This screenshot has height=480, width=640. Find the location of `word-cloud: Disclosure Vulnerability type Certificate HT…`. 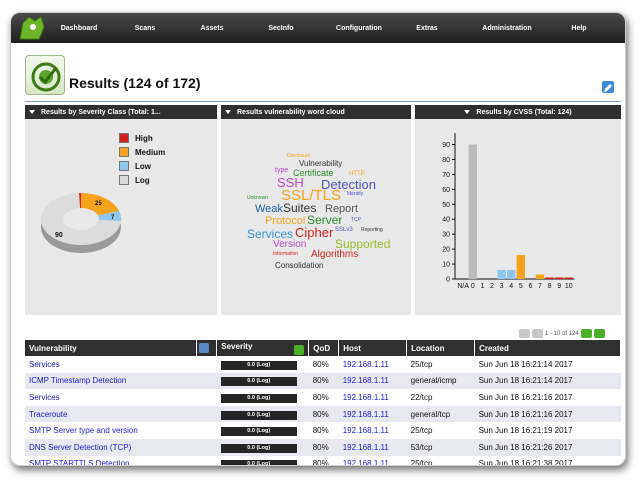

word-cloud: Disclosure Vulnerability type Certificate HT… is located at coordinates (316, 217).